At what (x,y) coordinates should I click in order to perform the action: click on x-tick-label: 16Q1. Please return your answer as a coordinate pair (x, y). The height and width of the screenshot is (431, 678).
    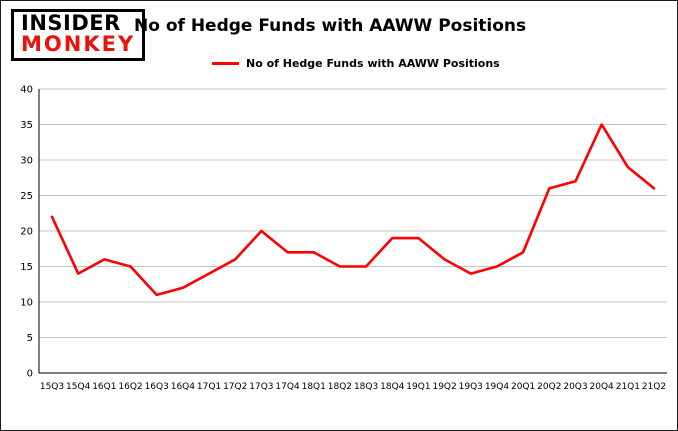
    Looking at the image, I should click on (104, 387).